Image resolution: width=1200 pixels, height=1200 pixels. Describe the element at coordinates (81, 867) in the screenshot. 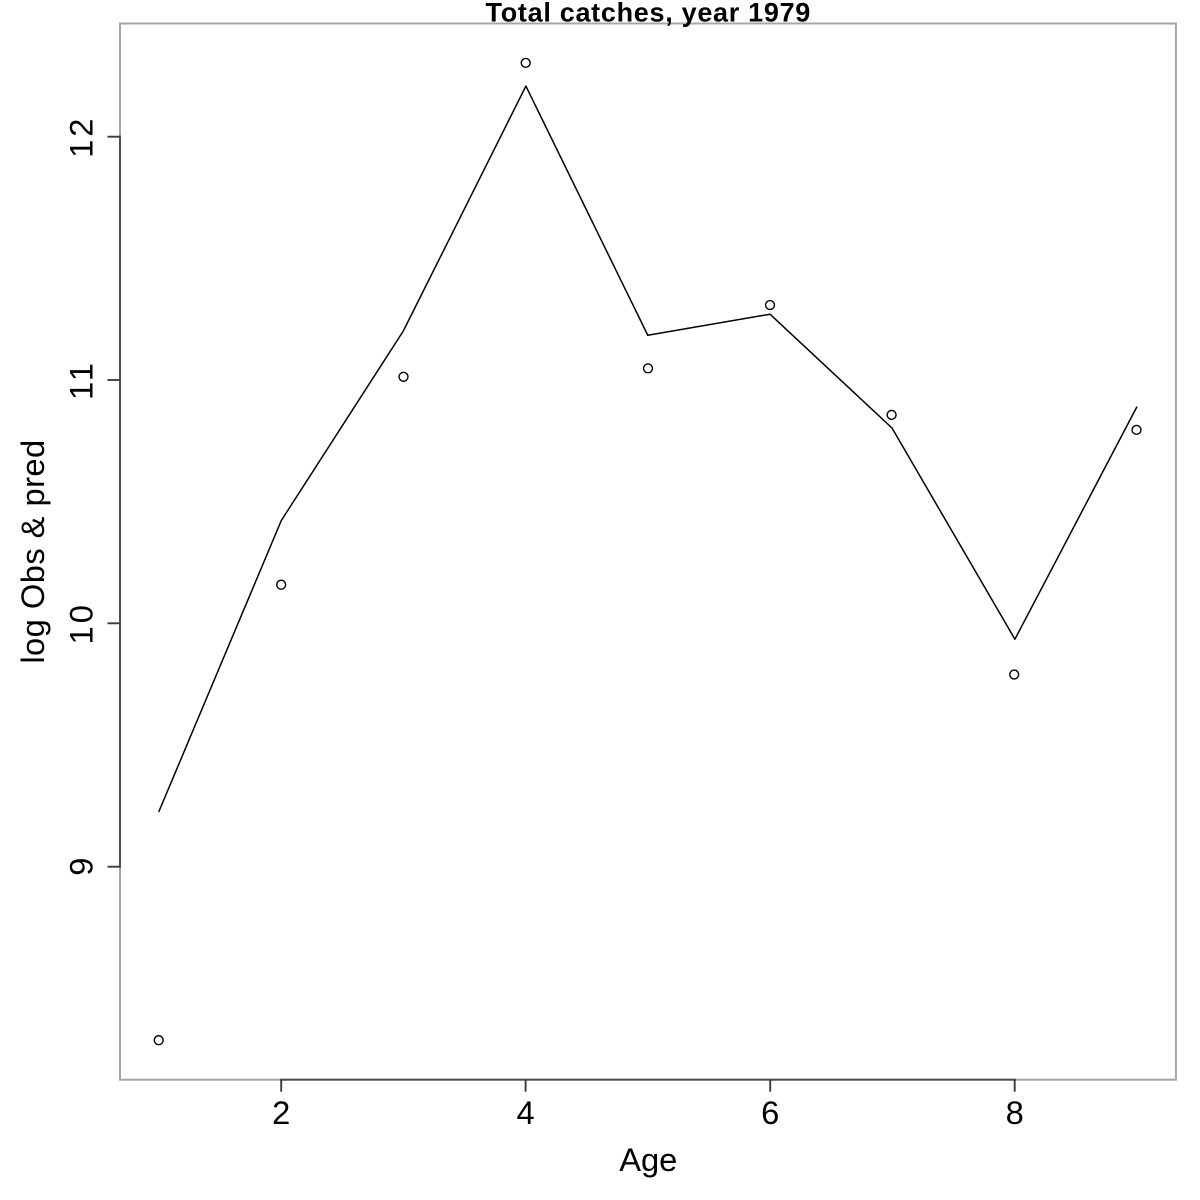

I see `svg-text: 9` at that location.